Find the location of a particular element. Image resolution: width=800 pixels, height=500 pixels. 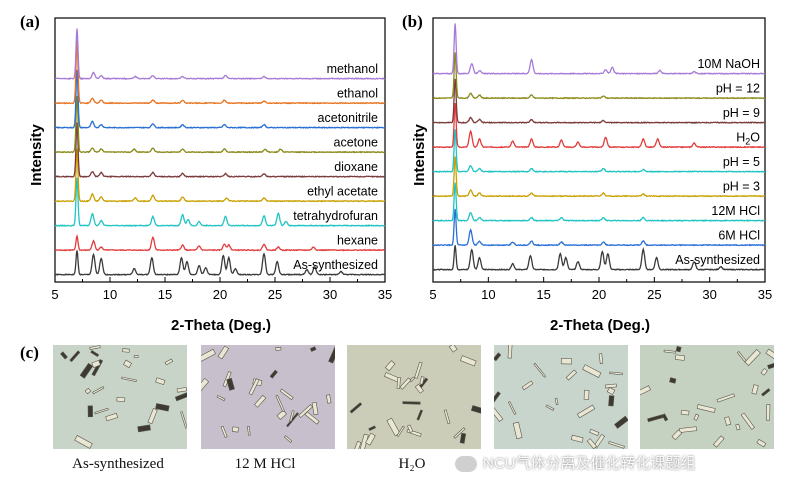

chart-a-series-label: ethanol is located at coordinates (357, 94).